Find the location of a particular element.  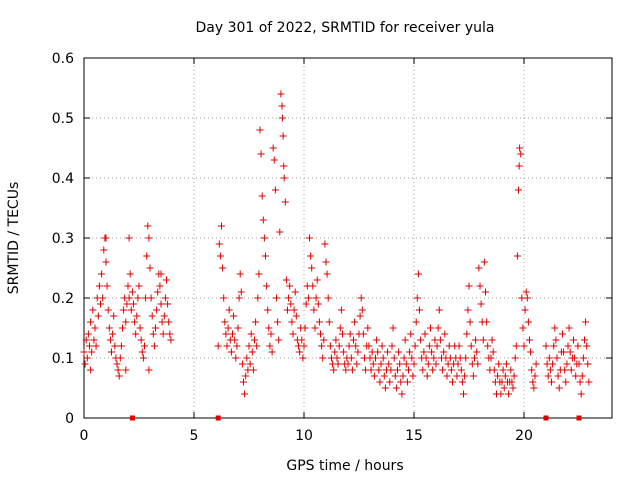

y-tick-label: 0.2 is located at coordinates (63, 299).